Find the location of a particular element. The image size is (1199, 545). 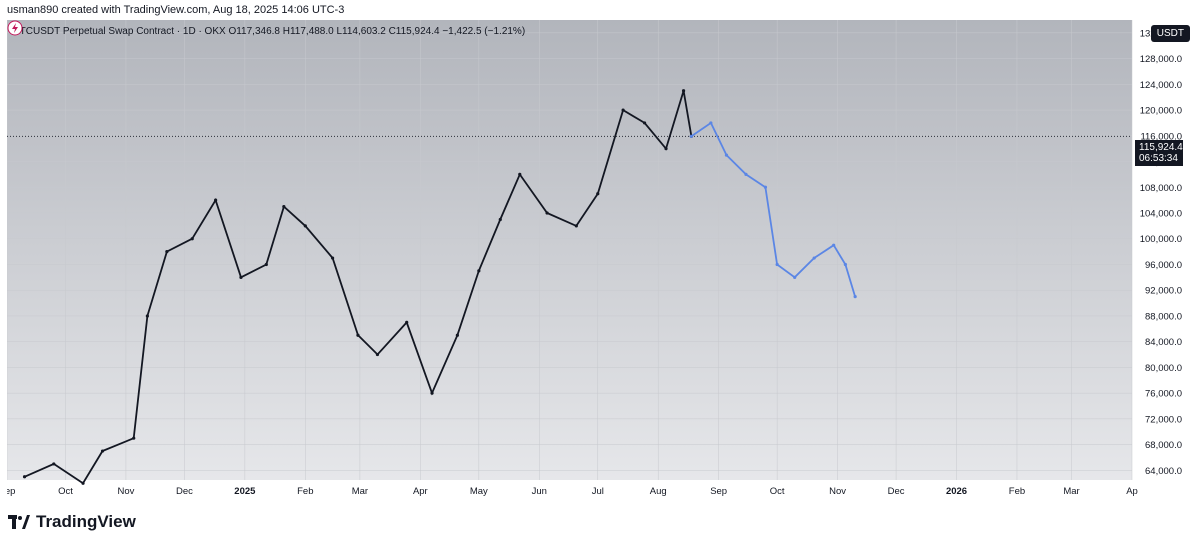

lightning-icon is located at coordinates (15, 28).